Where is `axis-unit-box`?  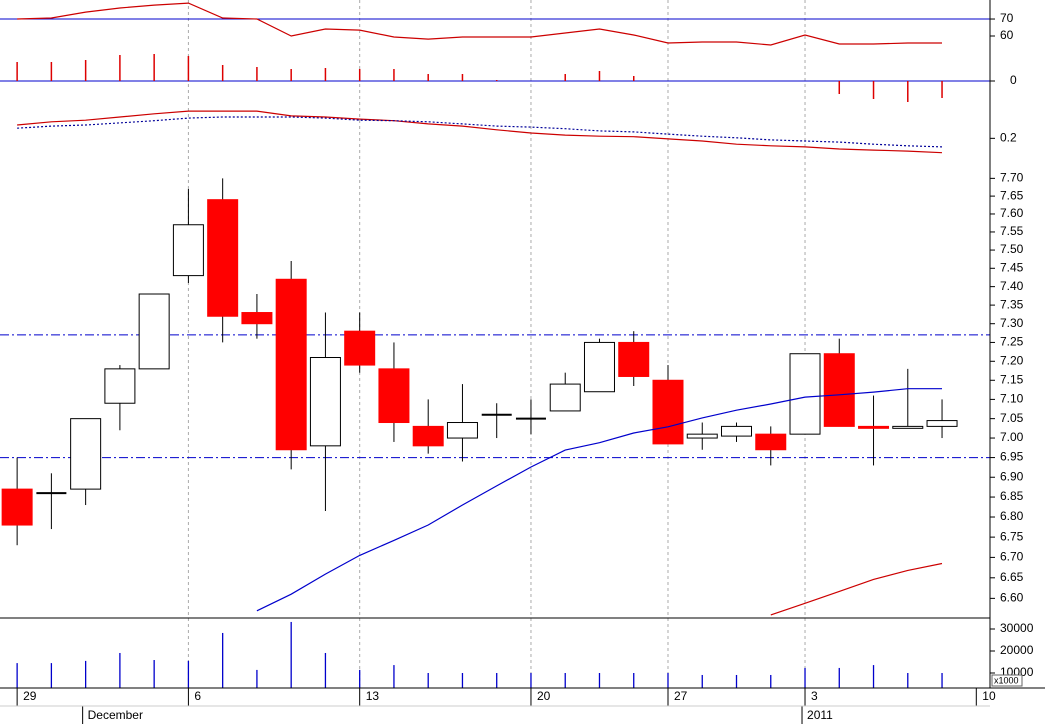
axis-unit-box is located at coordinates (1007, 680).